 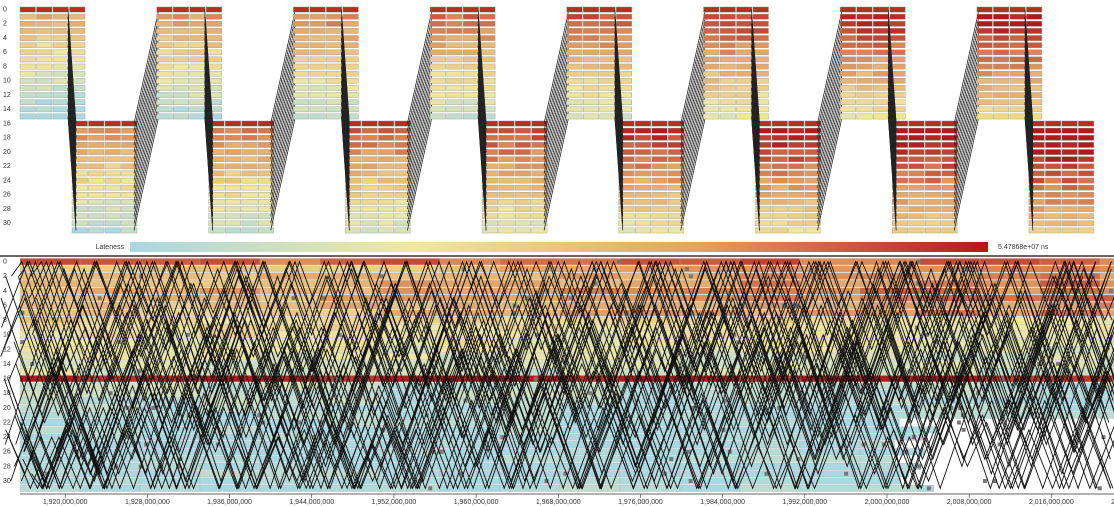 I want to click on x-tick-label: 2,016,000,000, so click(x=1051, y=502).